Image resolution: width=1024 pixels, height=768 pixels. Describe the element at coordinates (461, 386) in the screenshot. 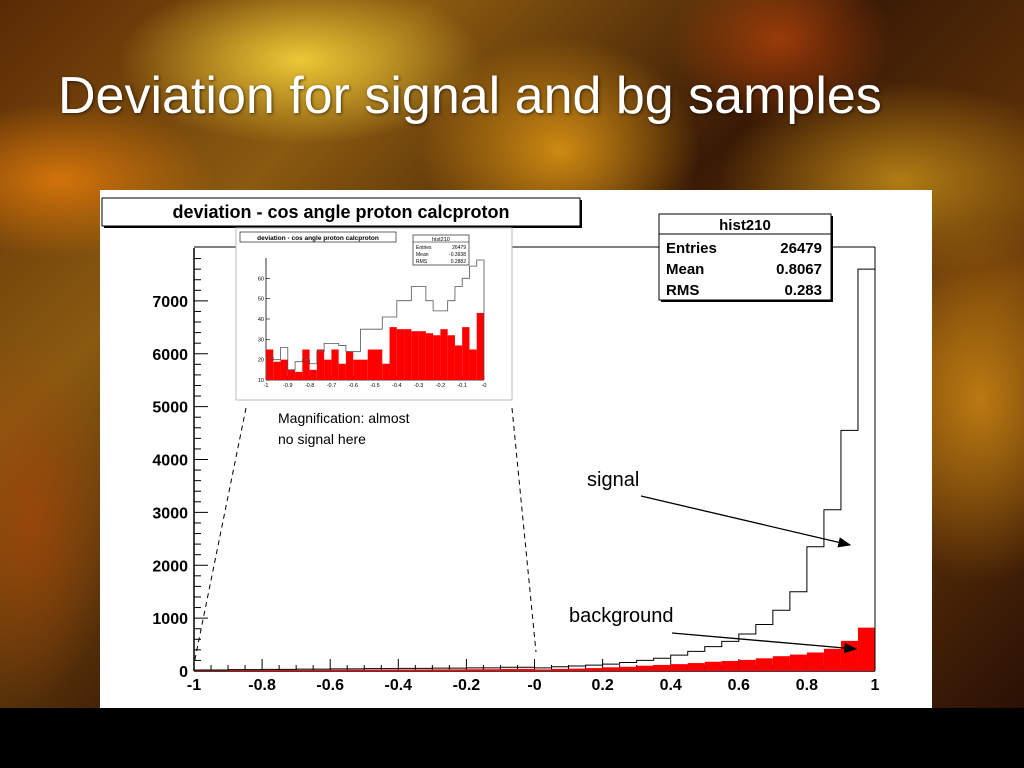

I see `inset-x-tick-label: -0.1` at that location.